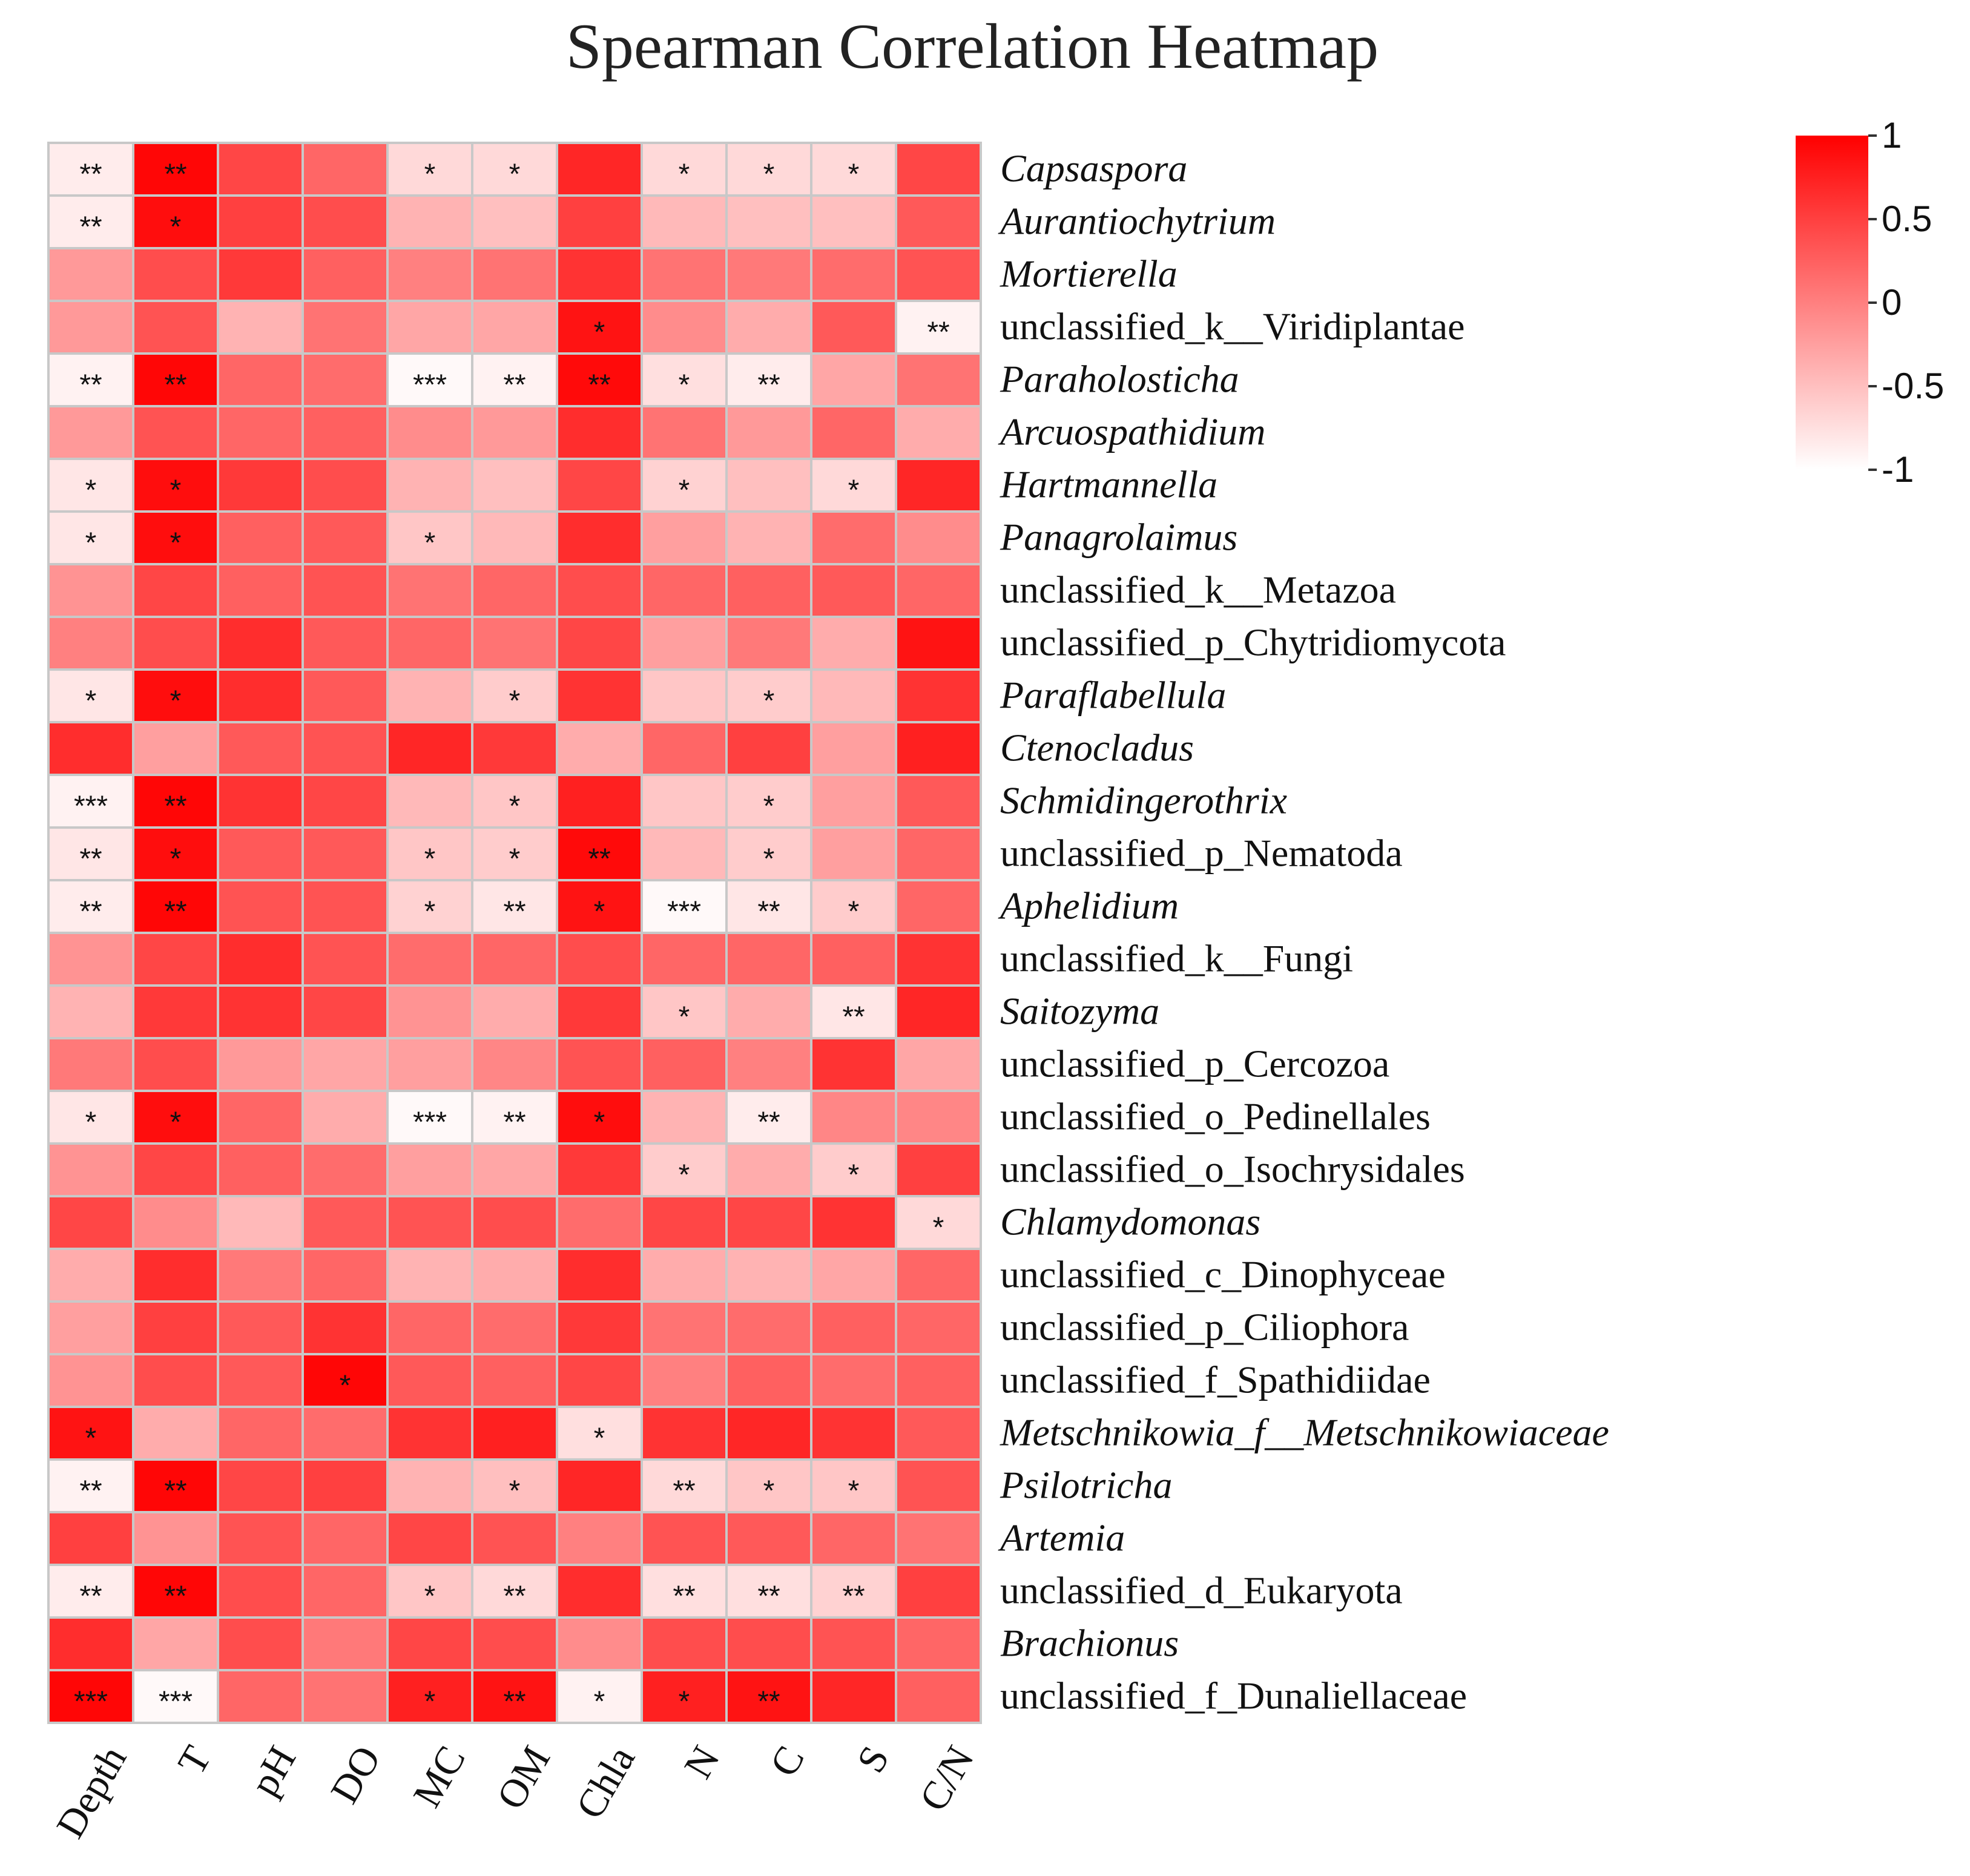 The image size is (1970, 1876). I want to click on row-label: unclassified_p_Ciliophora, so click(1204, 1327).